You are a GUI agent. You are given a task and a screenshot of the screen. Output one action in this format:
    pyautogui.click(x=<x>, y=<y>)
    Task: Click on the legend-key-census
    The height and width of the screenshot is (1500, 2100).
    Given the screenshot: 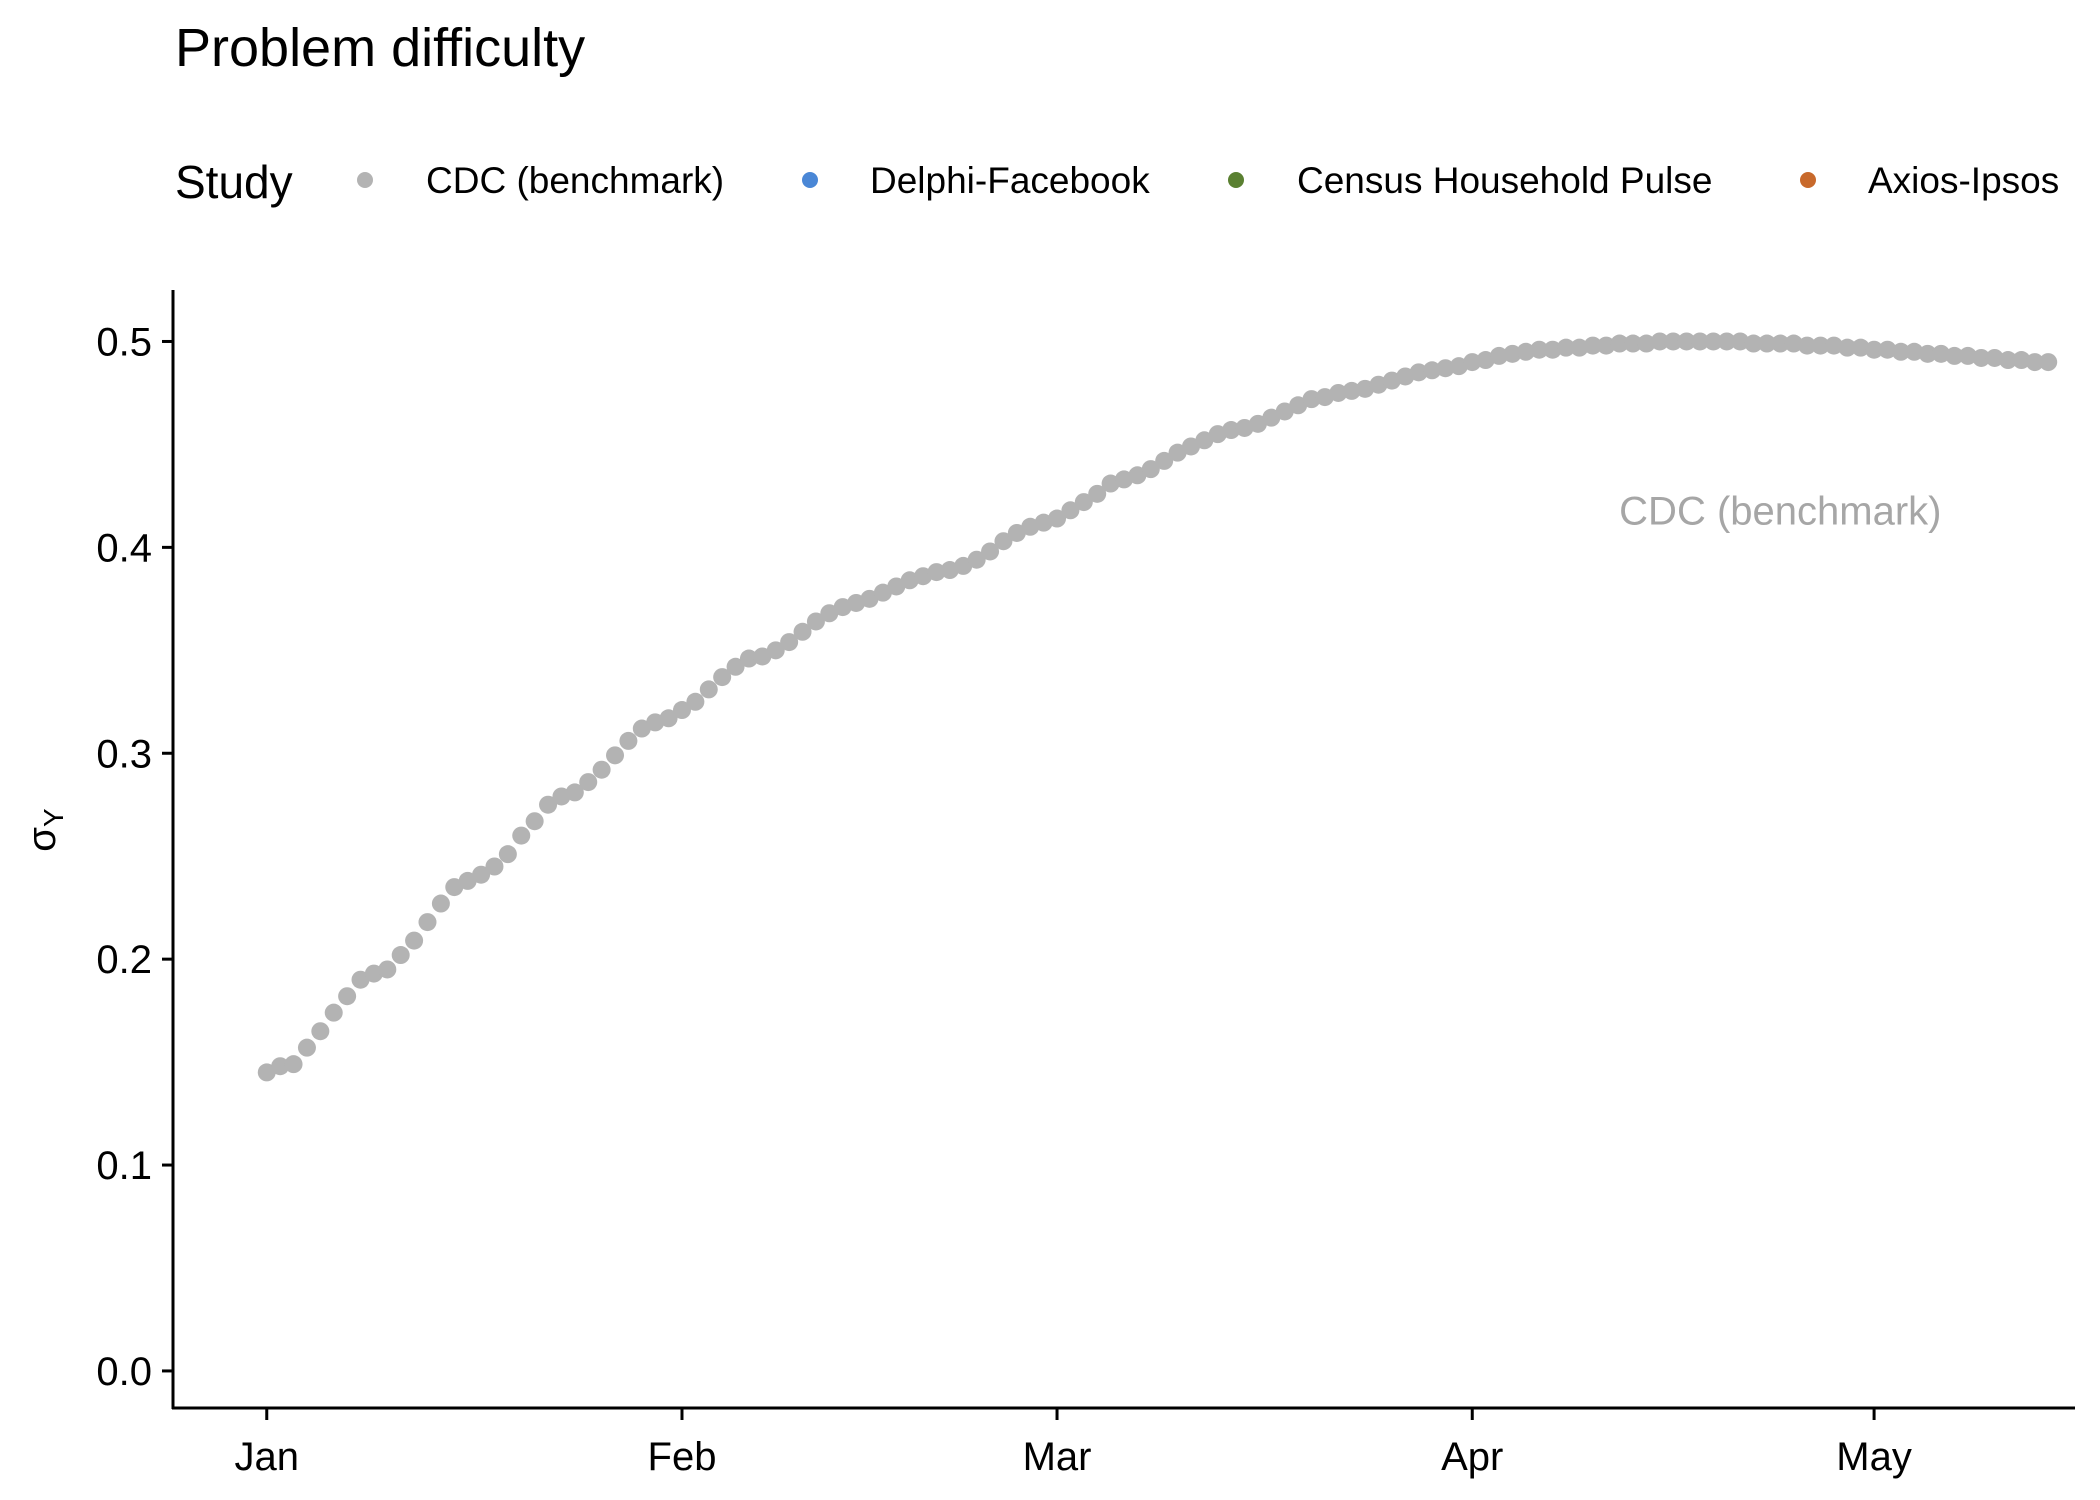 What is the action you would take?
    pyautogui.click(x=1236, y=180)
    